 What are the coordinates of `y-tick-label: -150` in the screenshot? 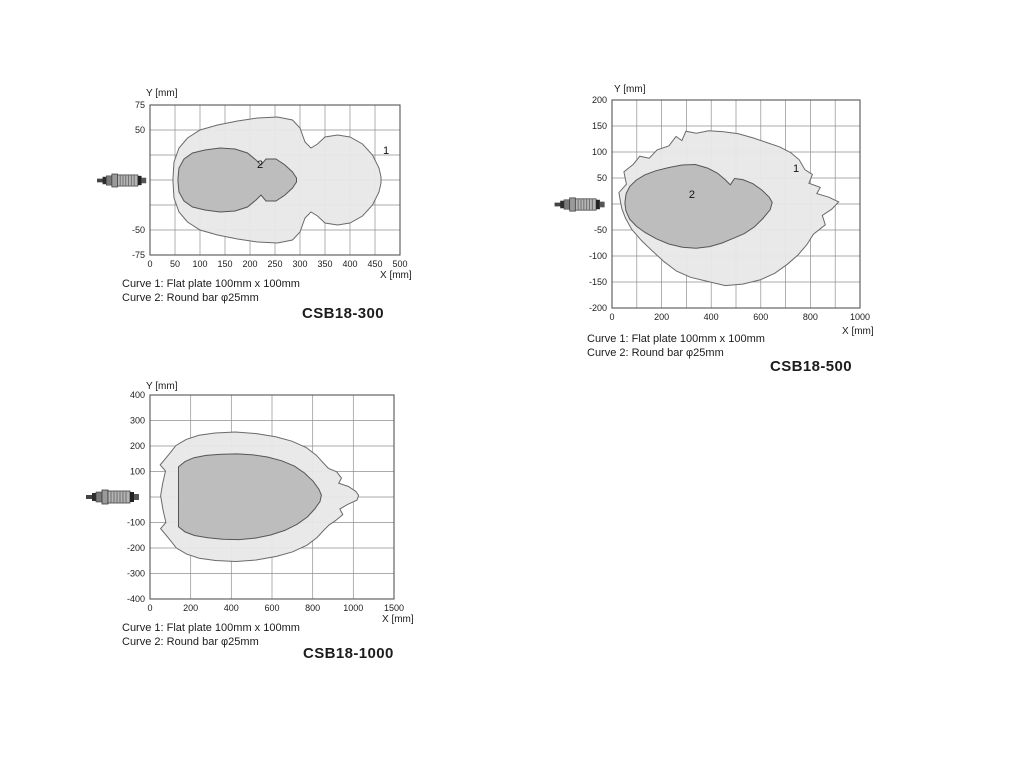 It's located at (598, 282).